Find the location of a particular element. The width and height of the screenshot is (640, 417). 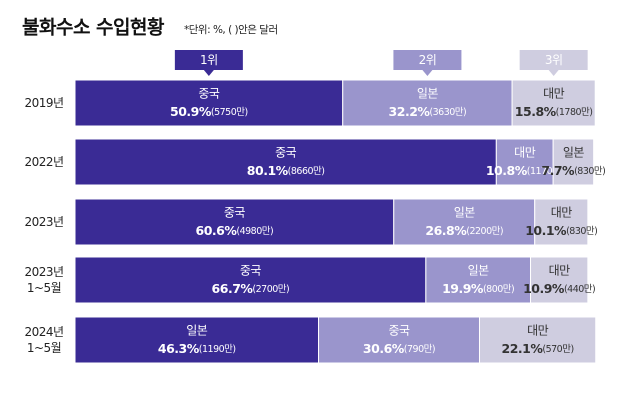

value-label: 19.9%(800만) is located at coordinates (478, 288).